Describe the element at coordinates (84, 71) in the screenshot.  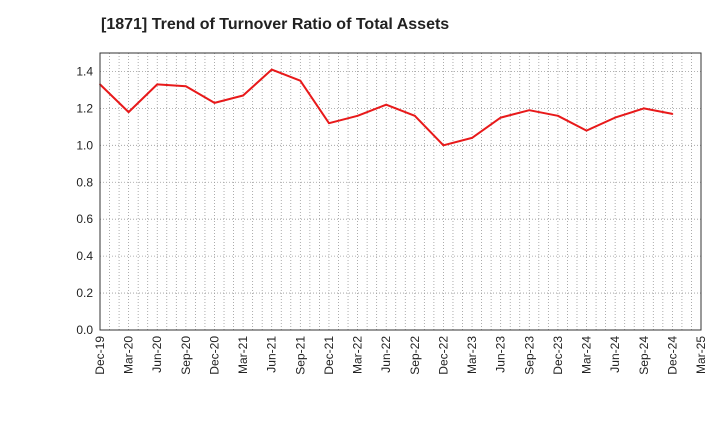
I see `y-tick-label: 1.4` at that location.